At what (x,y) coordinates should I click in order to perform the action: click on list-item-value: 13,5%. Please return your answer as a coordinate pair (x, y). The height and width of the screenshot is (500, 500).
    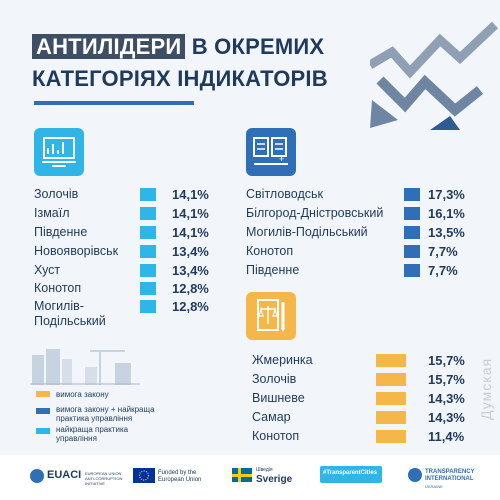
    Looking at the image, I should click on (446, 232).